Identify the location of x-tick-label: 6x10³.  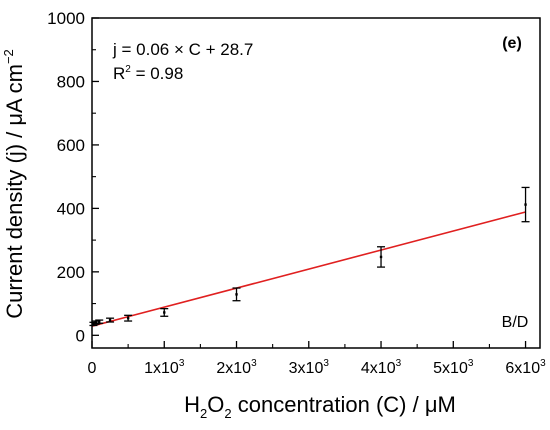
(525, 367).